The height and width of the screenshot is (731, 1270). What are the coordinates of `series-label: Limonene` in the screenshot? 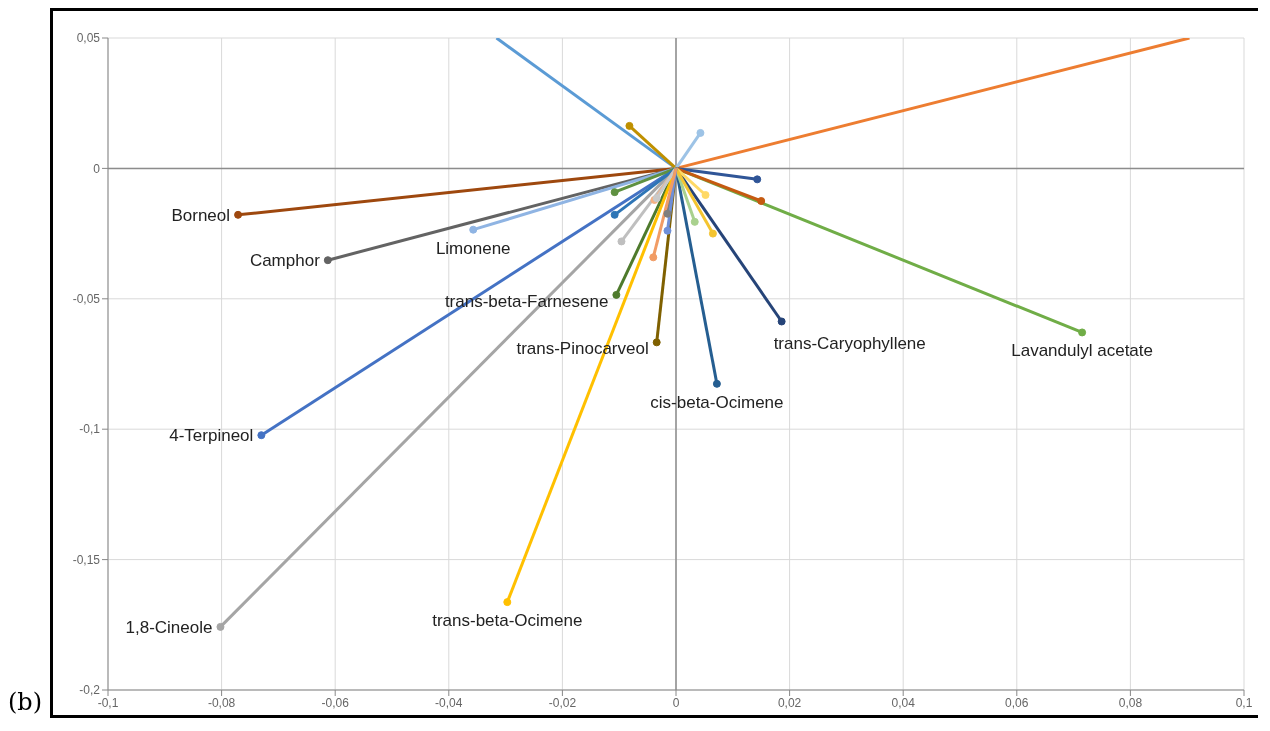 It's located at (473, 248).